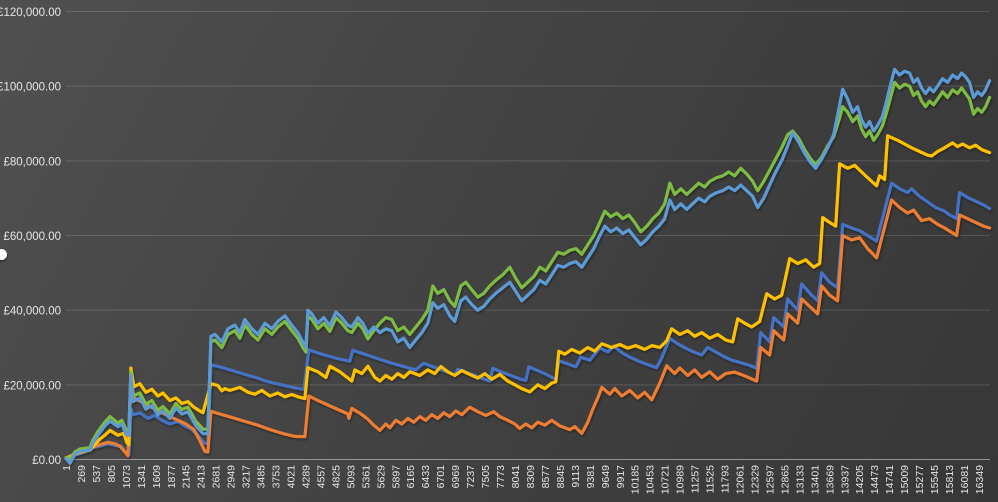 This screenshot has width=998, height=502. What do you see at coordinates (815, 479) in the screenshot?
I see `x-axis-label: 13401` at bounding box center [815, 479].